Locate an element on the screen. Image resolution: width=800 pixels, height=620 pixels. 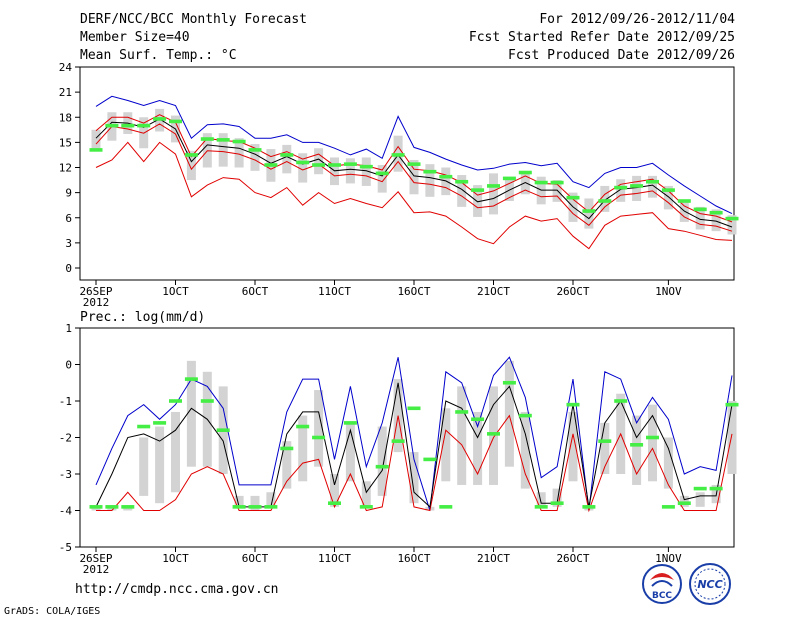
y-tick-label-1: -2 is located at coordinates (65, 438).